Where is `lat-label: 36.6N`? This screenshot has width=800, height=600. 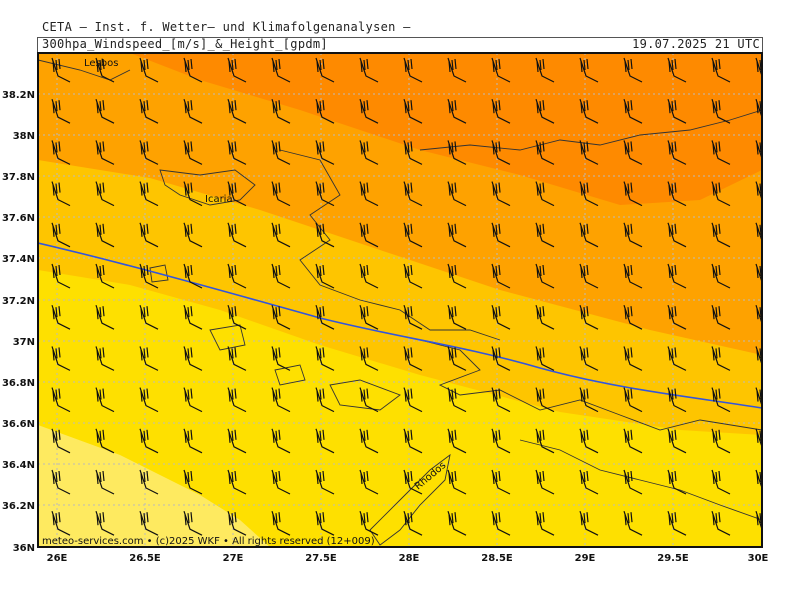 lat-label: 36.6N is located at coordinates (18, 424).